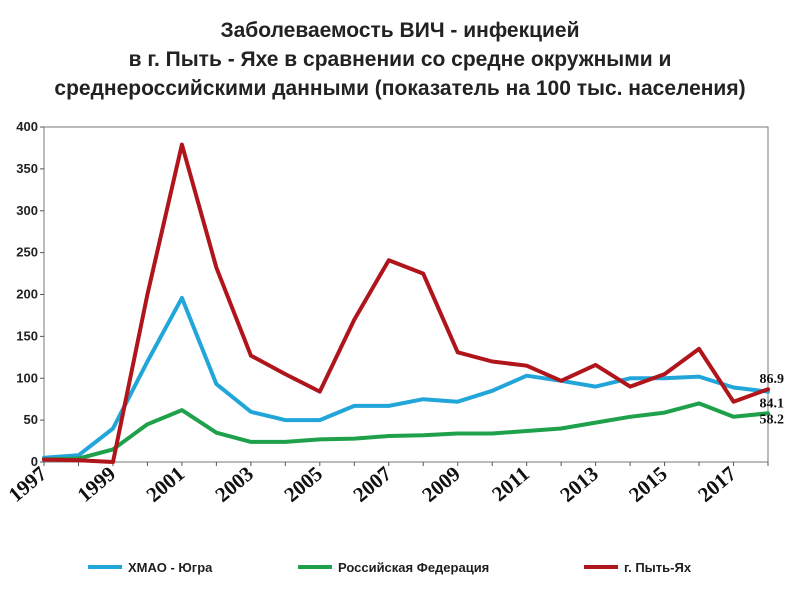 This screenshot has width=800, height=600. What do you see at coordinates (303, 483) in the screenshot?
I see `x-tick-label: 2005` at bounding box center [303, 483].